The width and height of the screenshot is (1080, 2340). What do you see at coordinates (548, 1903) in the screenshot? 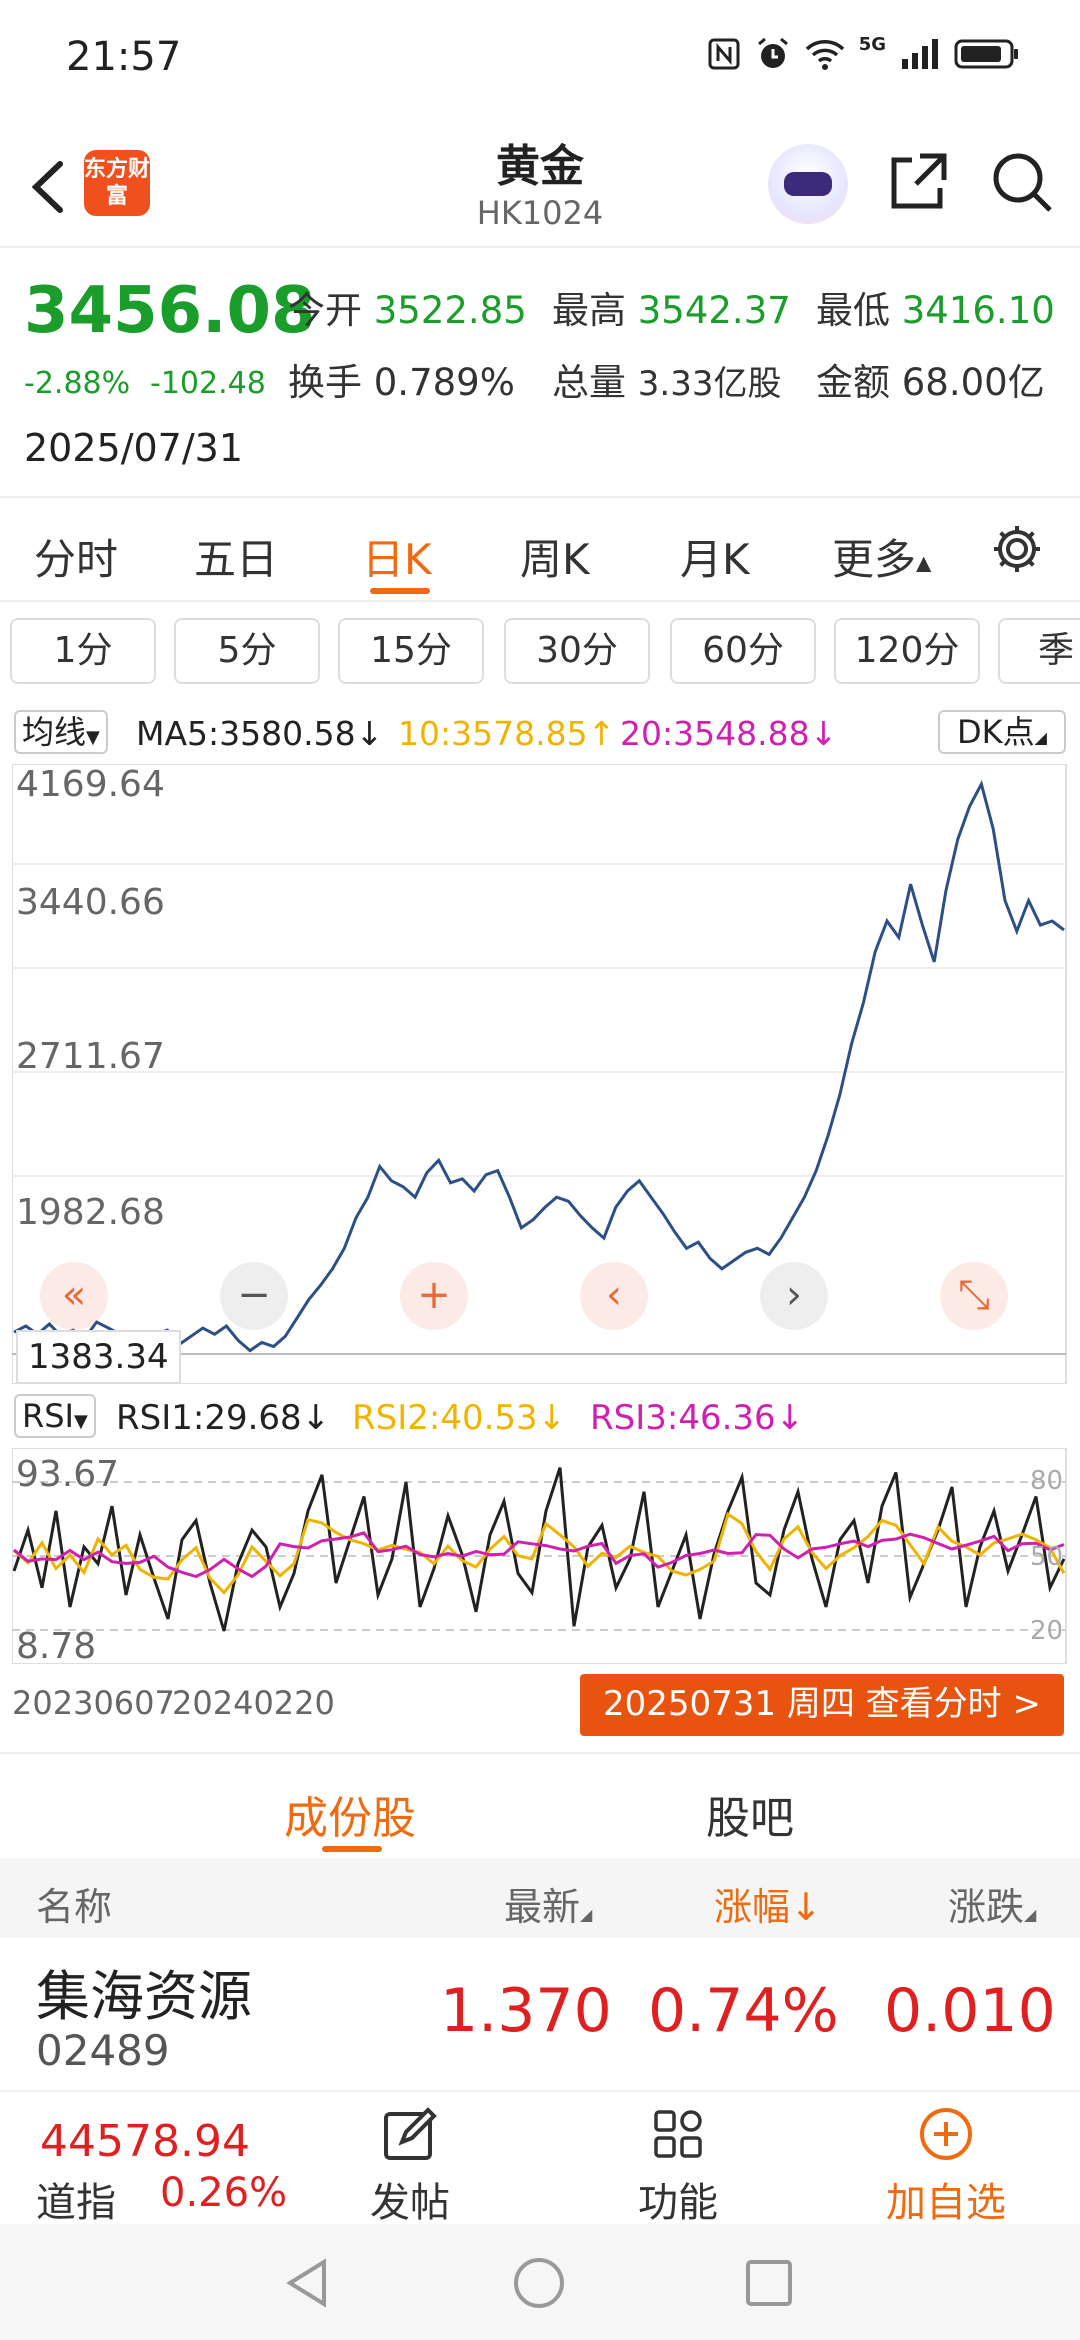
I see `col-latest: 最新◢` at bounding box center [548, 1903].